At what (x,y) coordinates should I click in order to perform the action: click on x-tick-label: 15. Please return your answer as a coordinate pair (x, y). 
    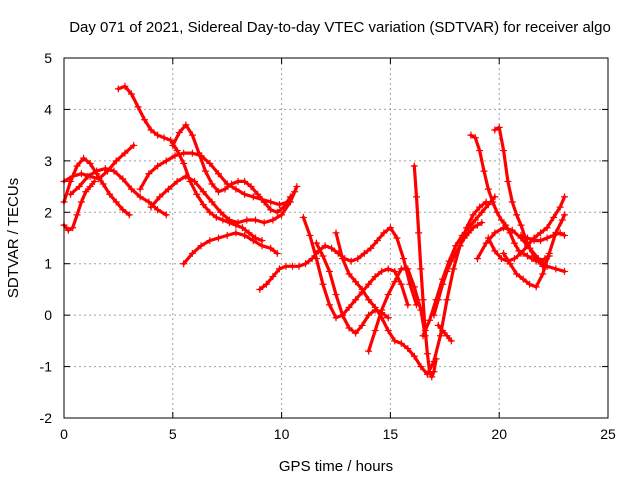
    Looking at the image, I should click on (391, 434).